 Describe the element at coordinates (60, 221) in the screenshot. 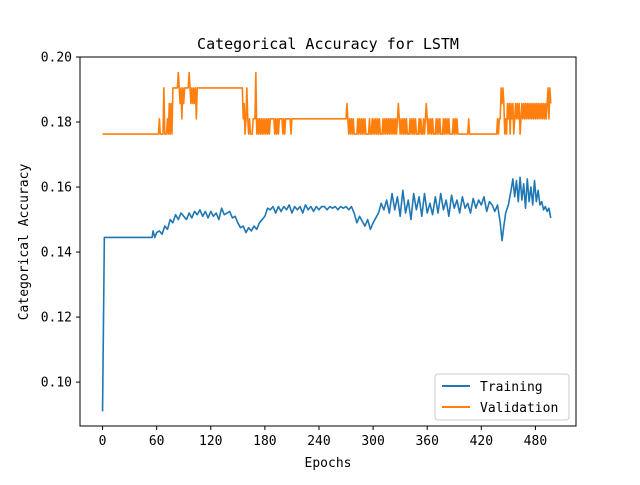

I see `y-ticks: 0.10 0.12 0.14 0.16 0.18 0.20` at that location.